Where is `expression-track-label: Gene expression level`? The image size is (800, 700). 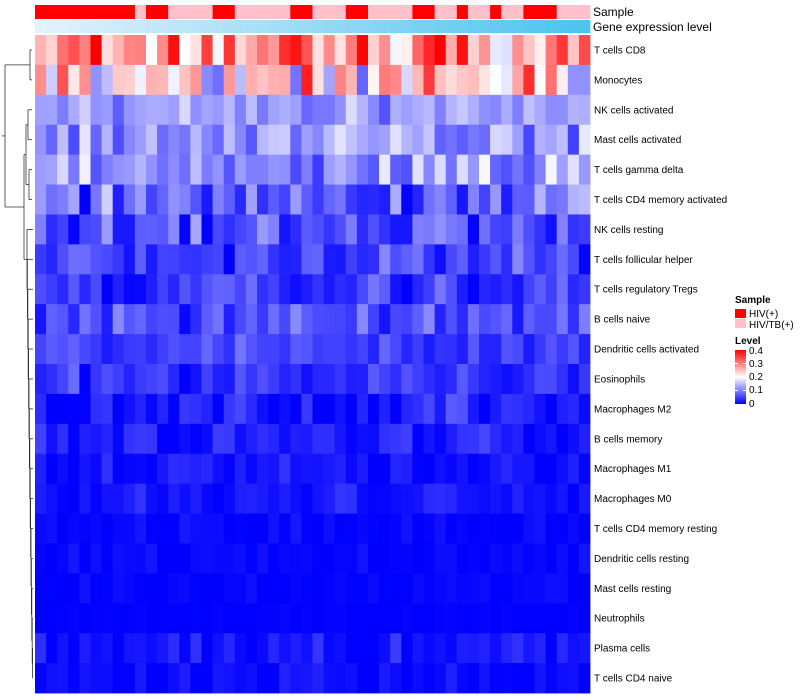 expression-track-label: Gene expression level is located at coordinates (652, 27).